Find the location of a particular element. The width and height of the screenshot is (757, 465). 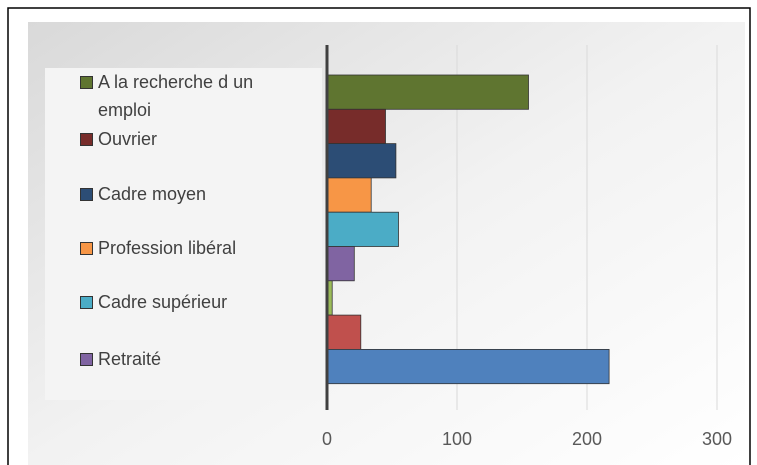

legend-entry: Profession libéral is located at coordinates (189, 248).